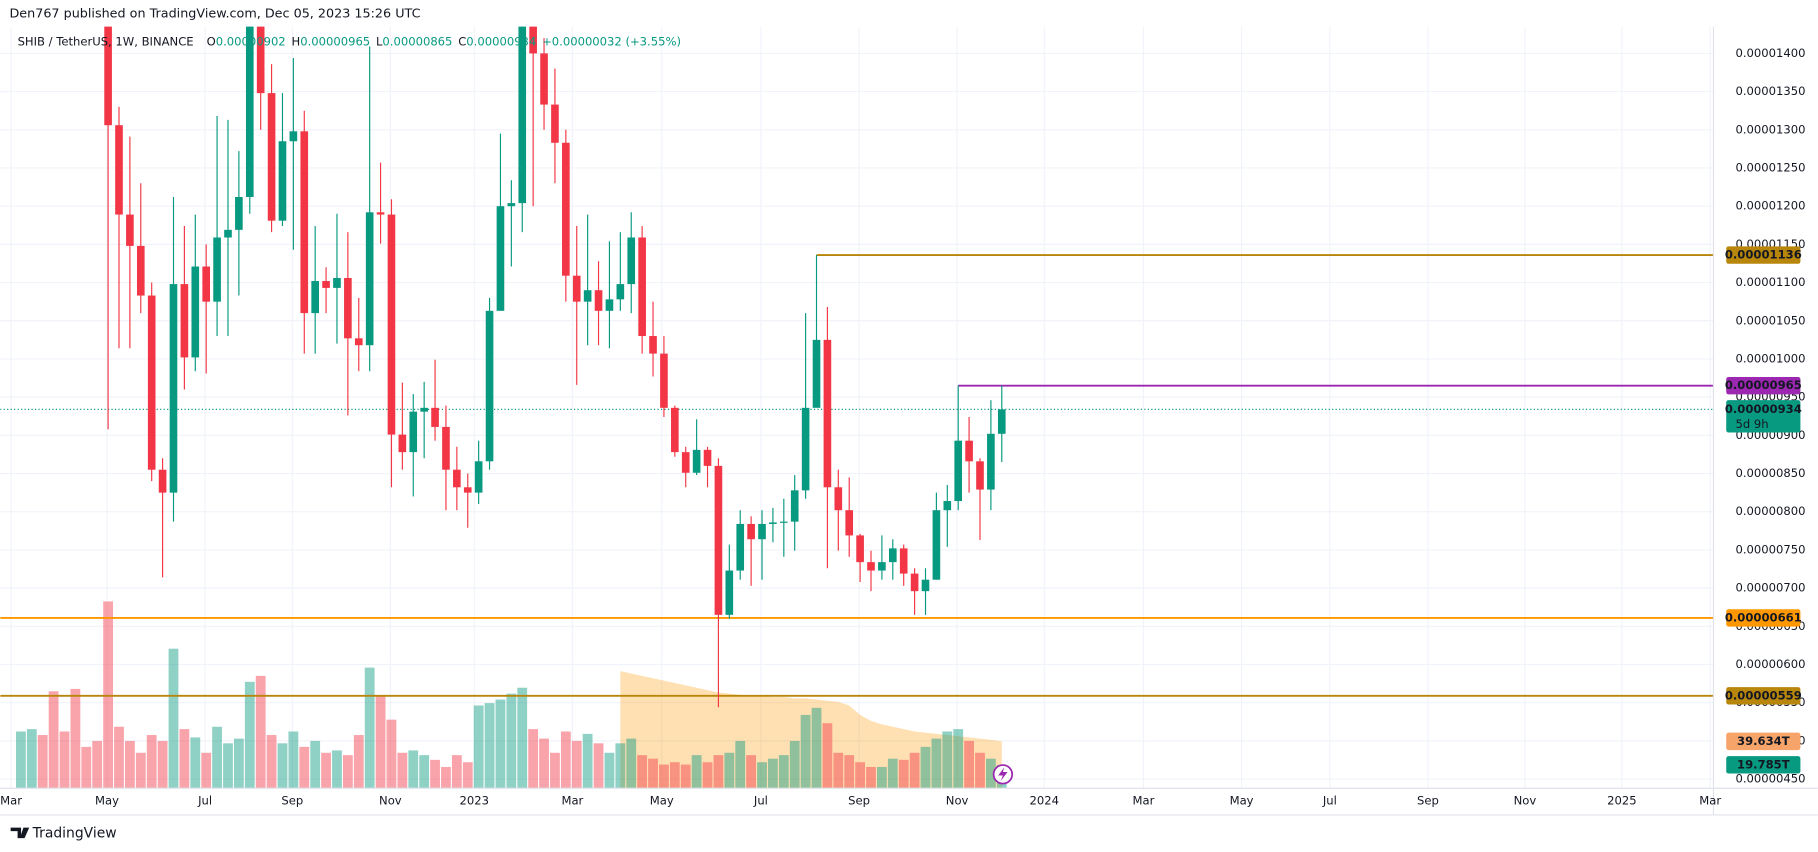 This screenshot has width=1818, height=852. What do you see at coordinates (1763, 764) in the screenshot?
I see `volume-last-label: 19.785T` at bounding box center [1763, 764].